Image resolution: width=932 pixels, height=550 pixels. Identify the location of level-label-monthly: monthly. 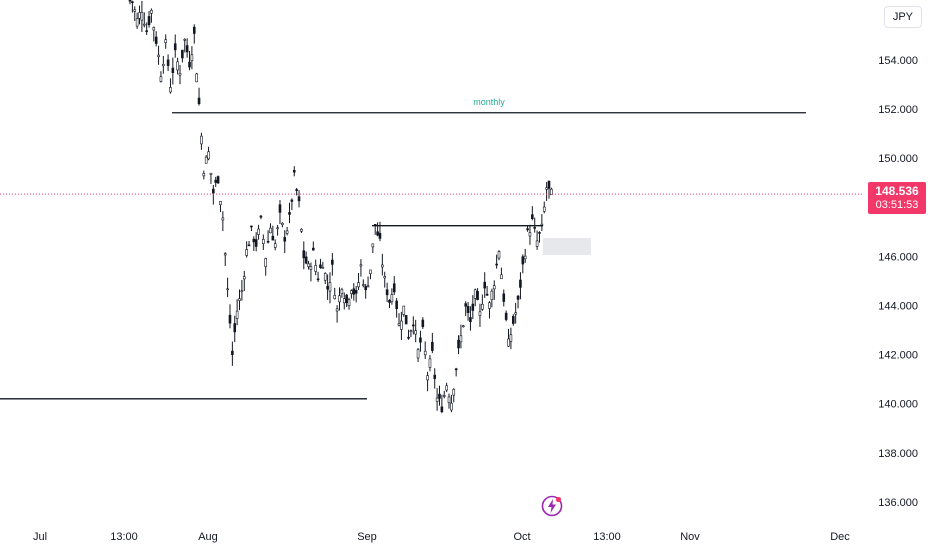
(489, 102).